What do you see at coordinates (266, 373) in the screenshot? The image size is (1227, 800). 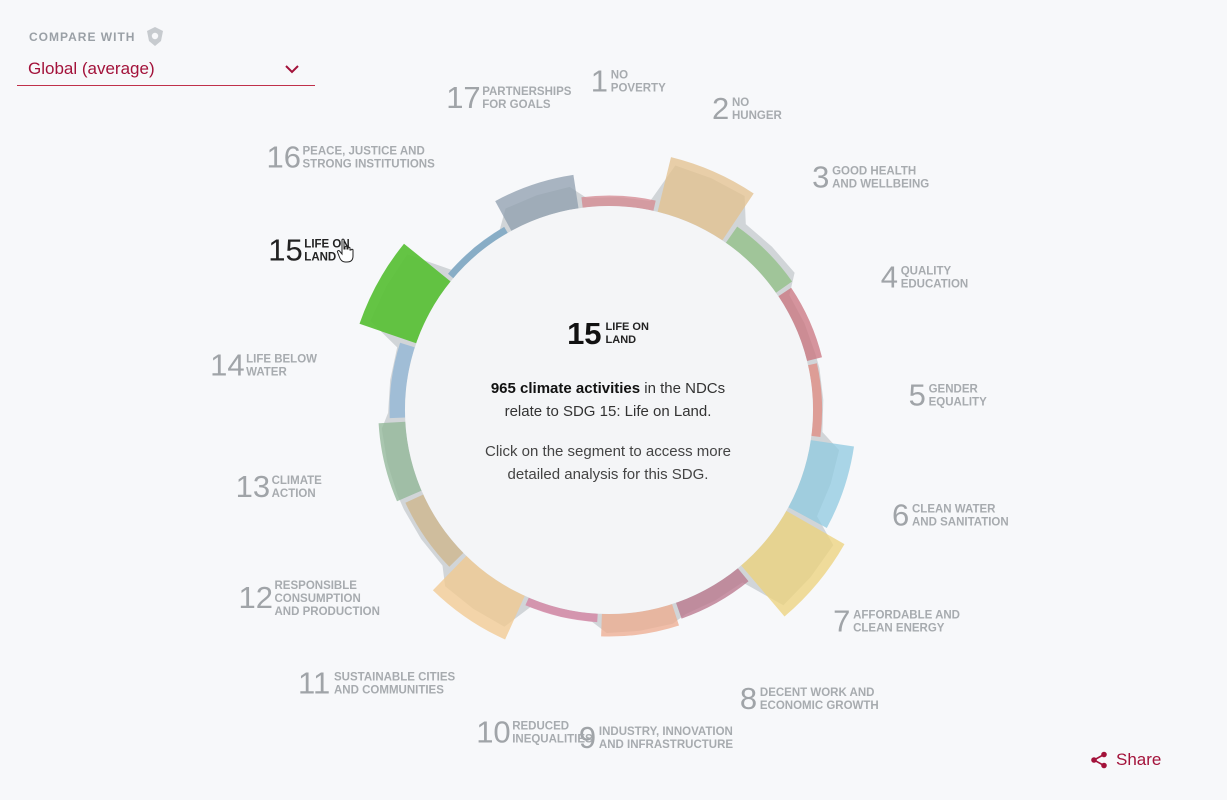 I see `sdg-label-name-line: WATER` at bounding box center [266, 373].